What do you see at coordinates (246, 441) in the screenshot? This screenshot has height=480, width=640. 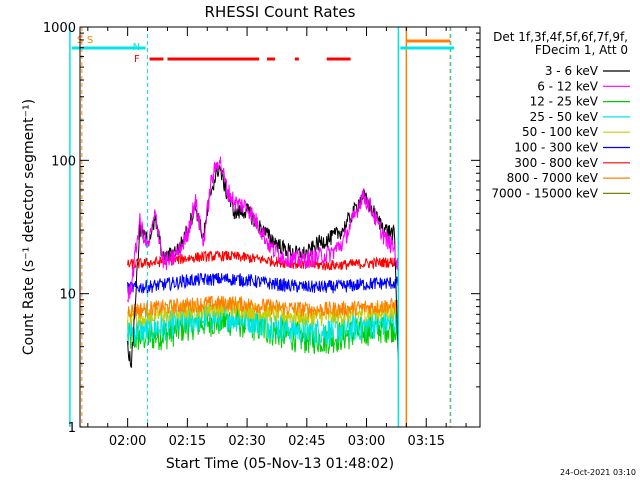 I see `x-tick-label-2: 02:30` at bounding box center [246, 441].